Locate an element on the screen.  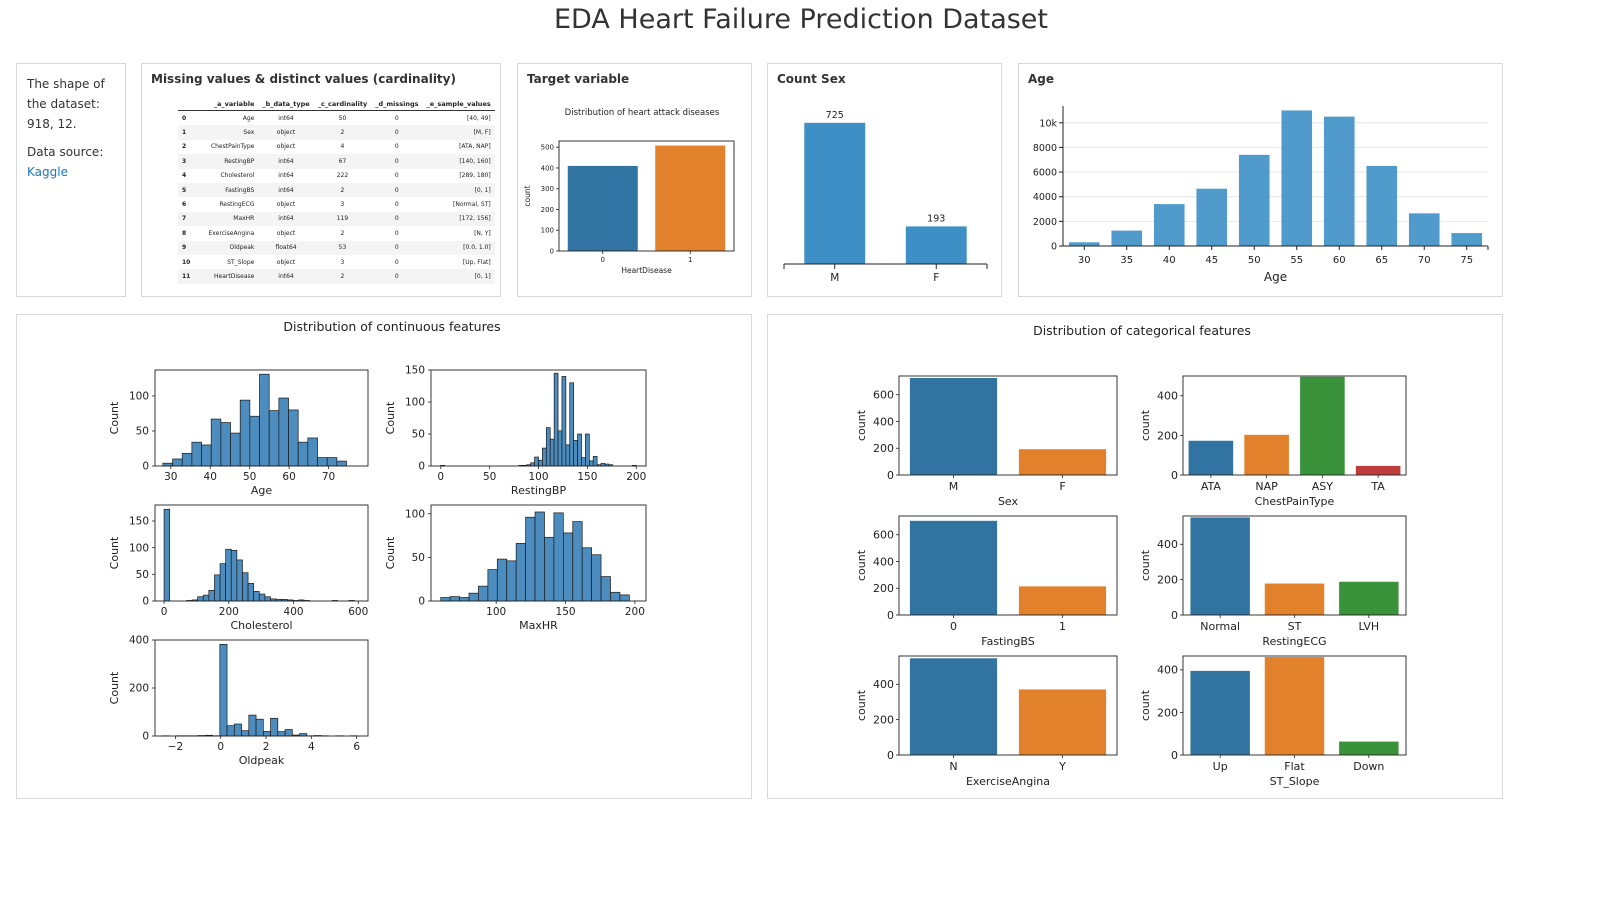
table-cell: 3 is located at coordinates (186, 161).